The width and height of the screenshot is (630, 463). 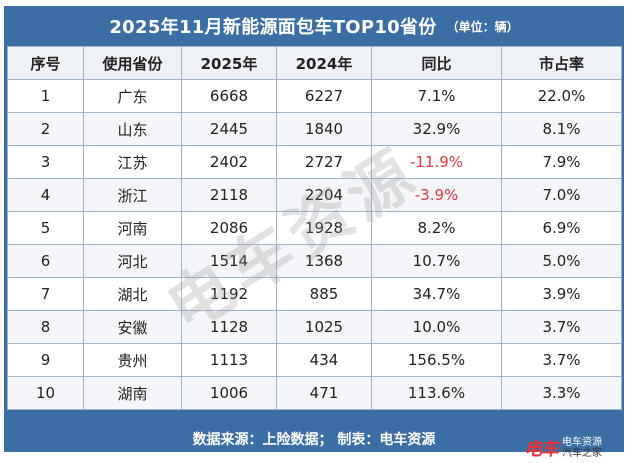 What do you see at coordinates (45, 393) in the screenshot?
I see `cell-index: 10` at bounding box center [45, 393].